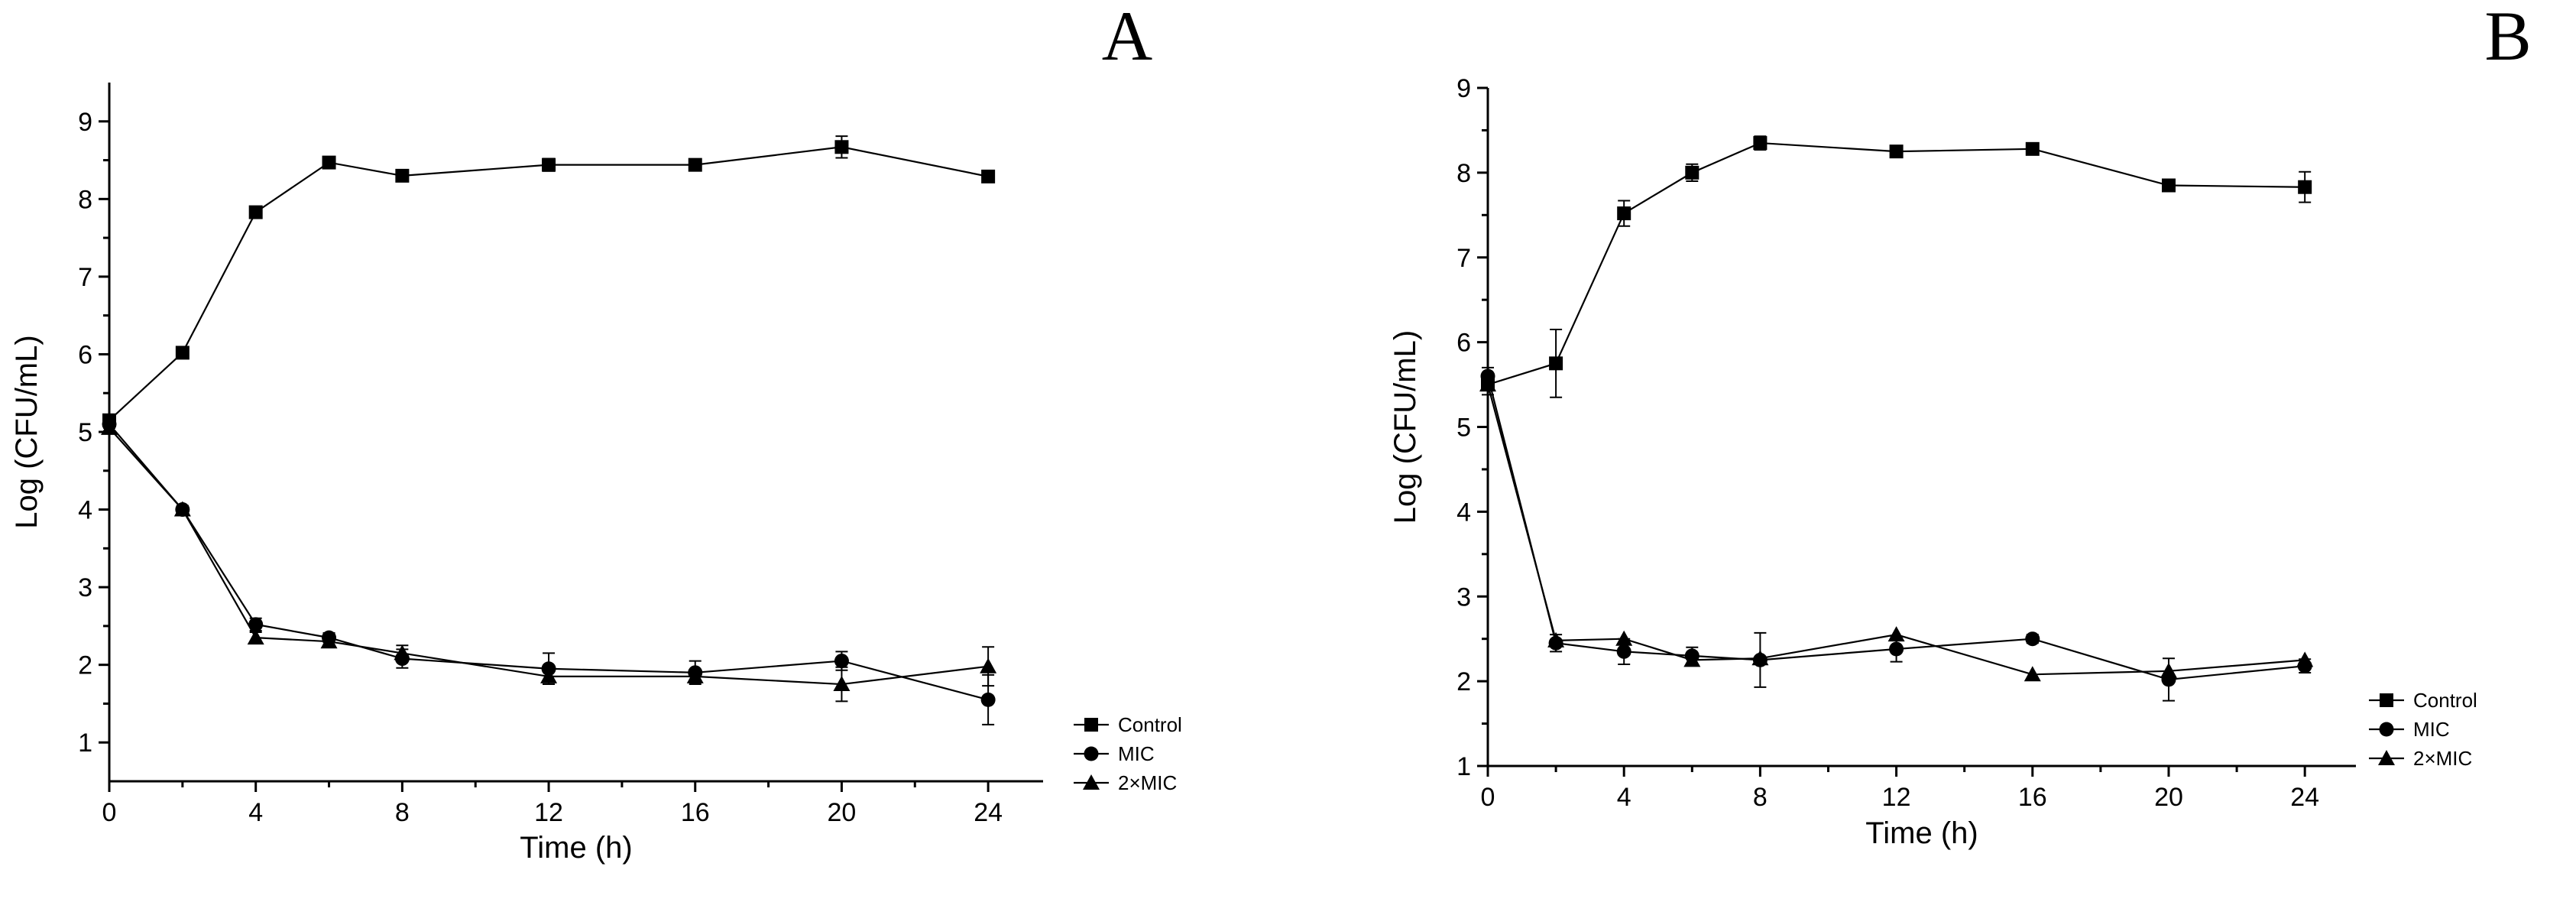 This screenshot has height=899, width=2576. I want to click on panel-letter: B, so click(2507, 37).